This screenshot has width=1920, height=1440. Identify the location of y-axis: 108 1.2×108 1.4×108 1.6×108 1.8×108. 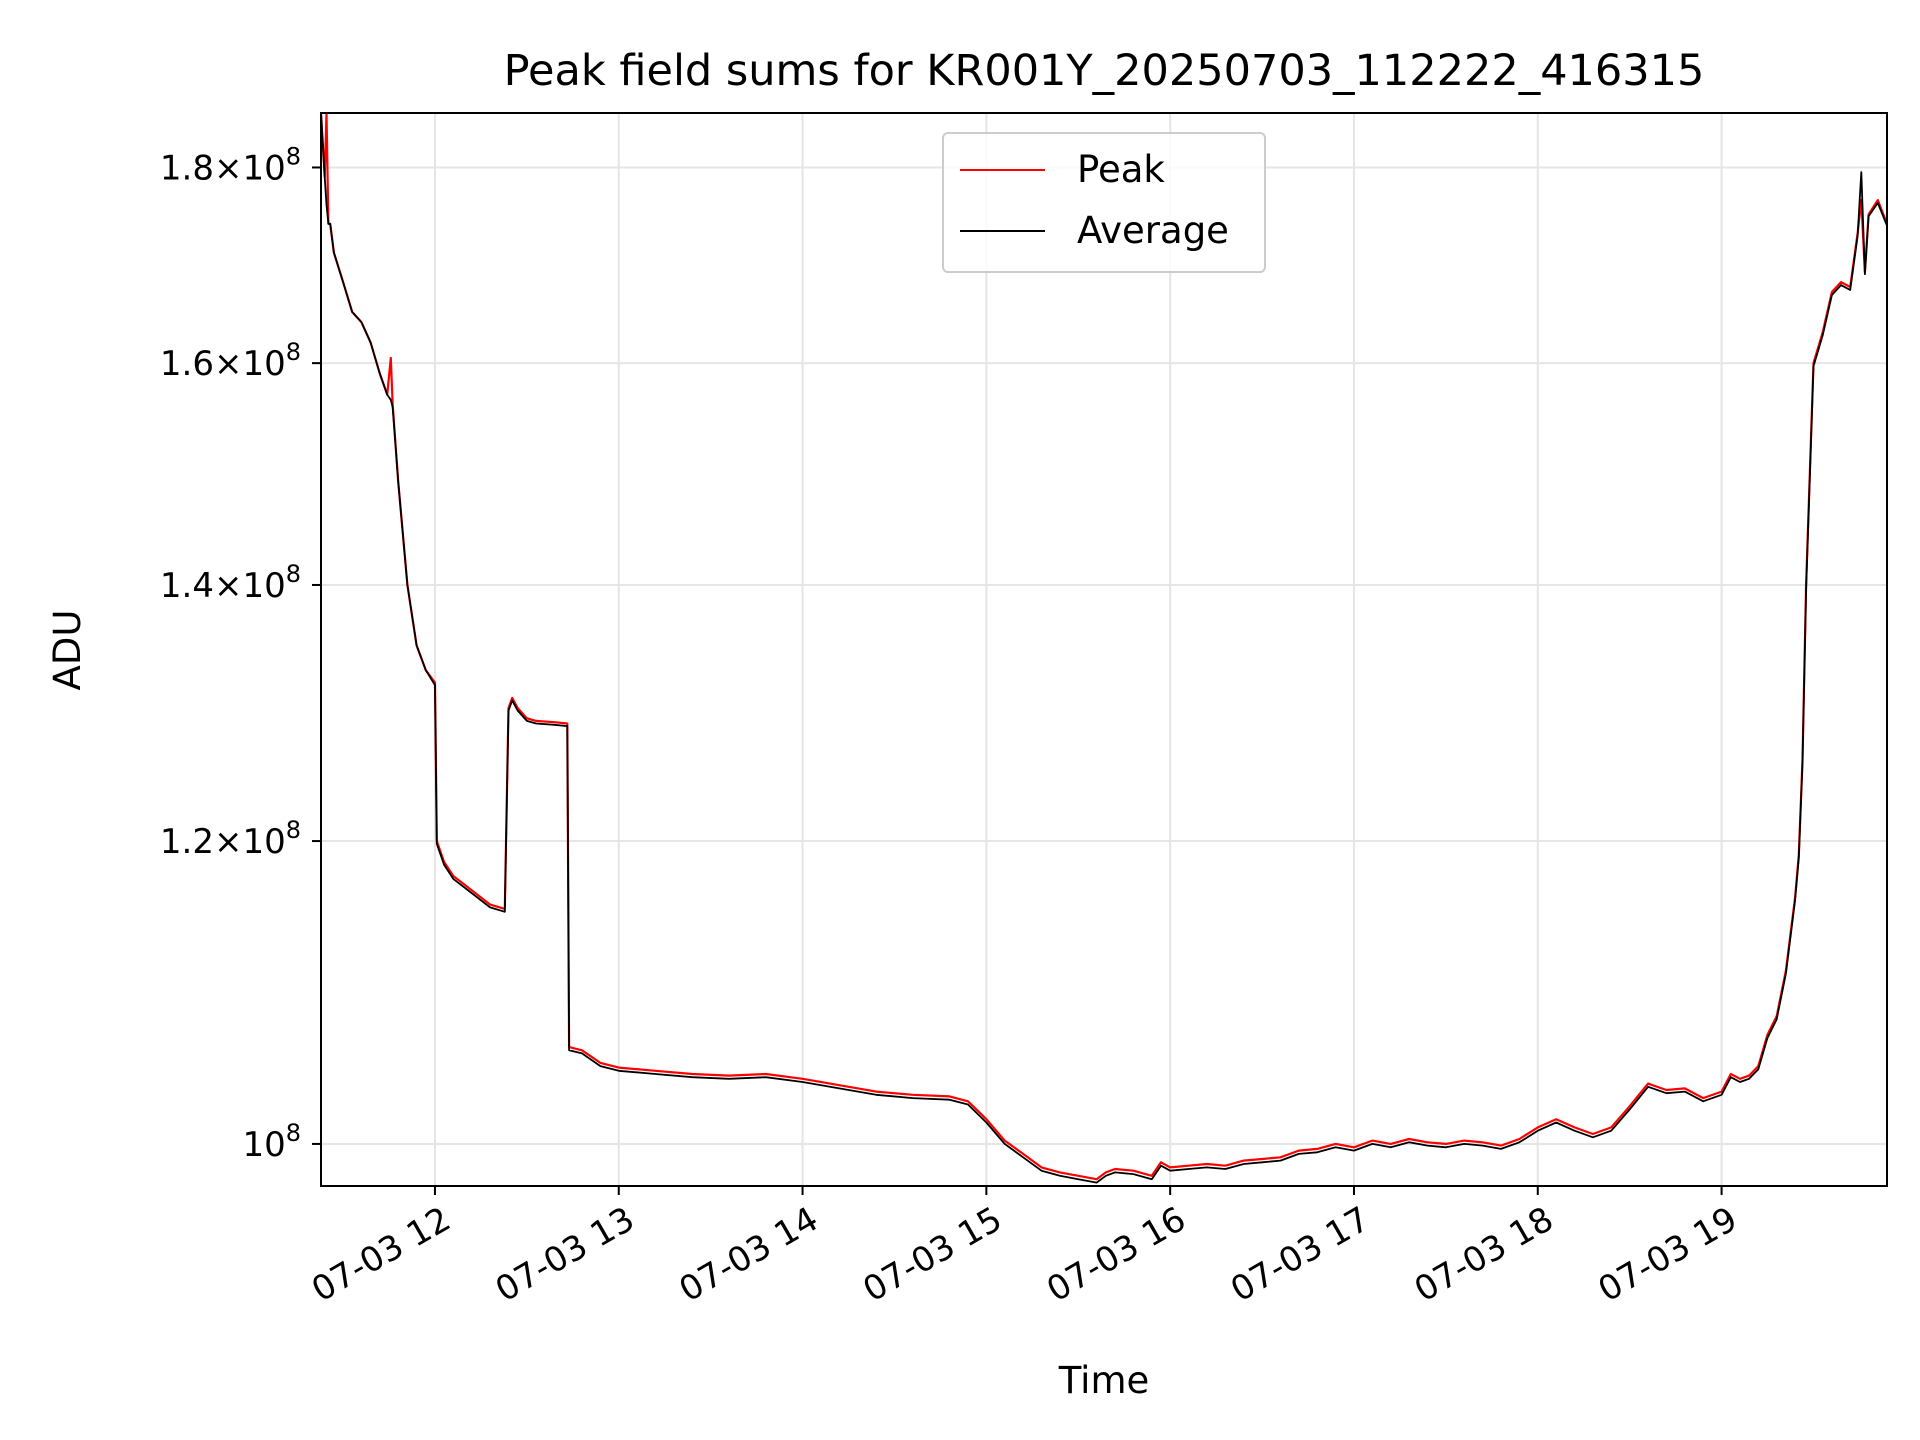
(240, 653).